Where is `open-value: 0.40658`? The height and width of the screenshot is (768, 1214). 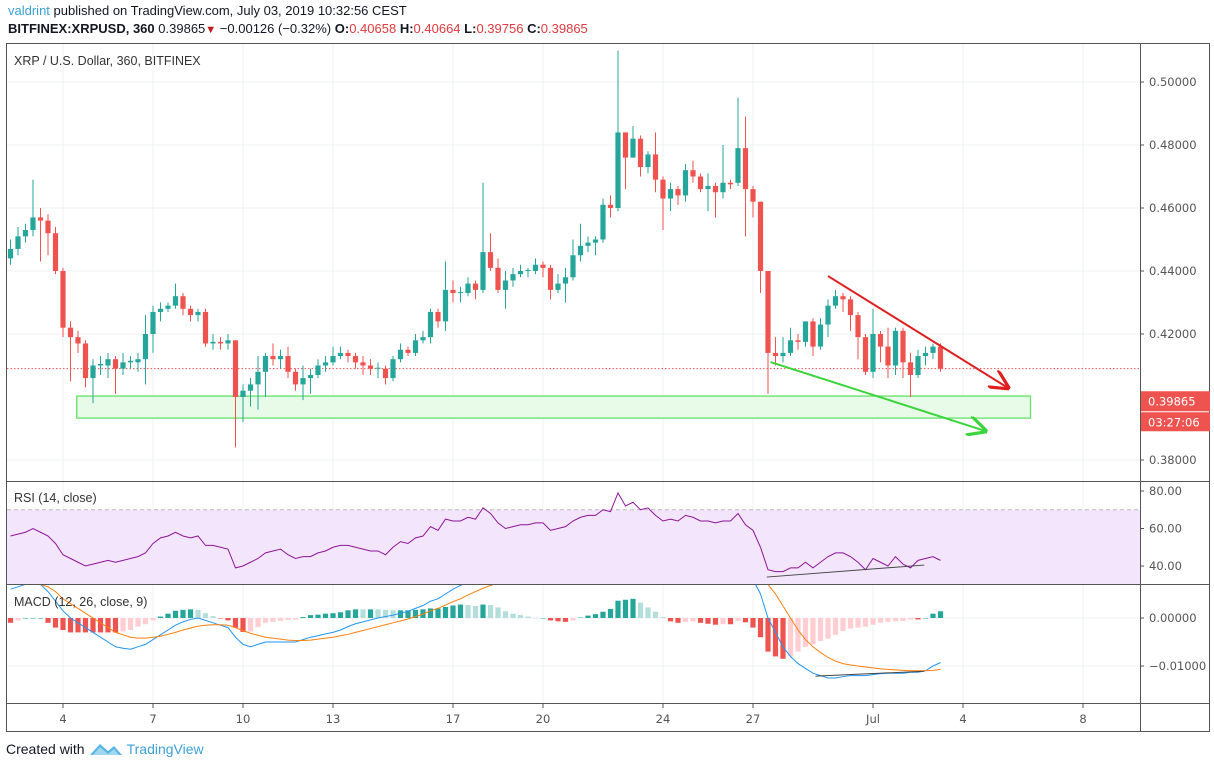
open-value: 0.40658 is located at coordinates (373, 28).